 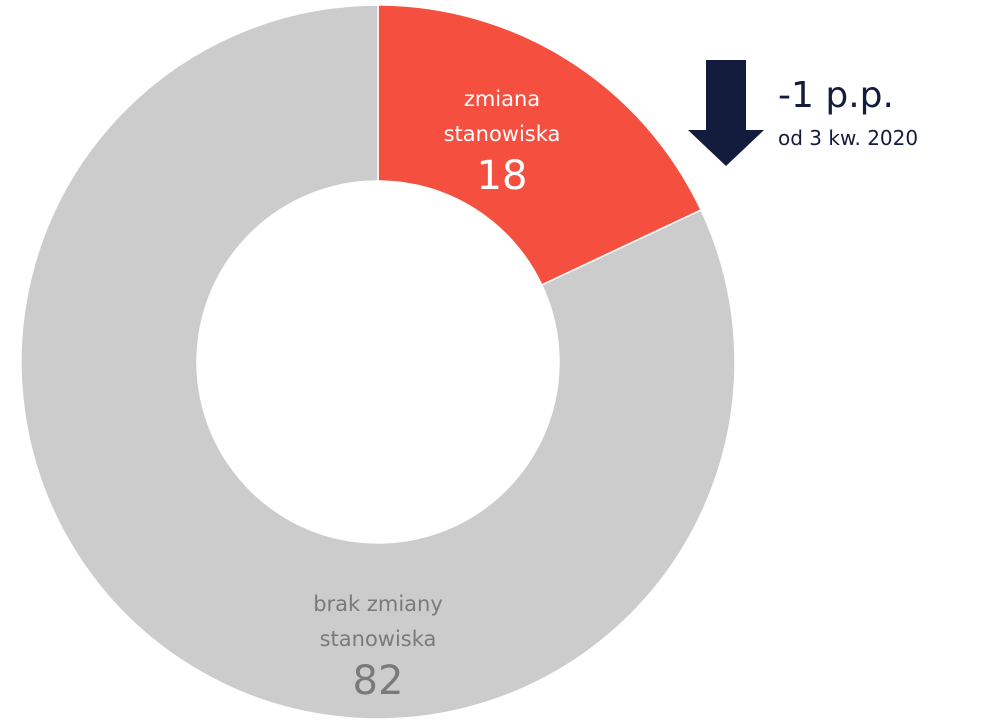 What do you see at coordinates (378, 681) in the screenshot?
I see `value-label: 82` at bounding box center [378, 681].